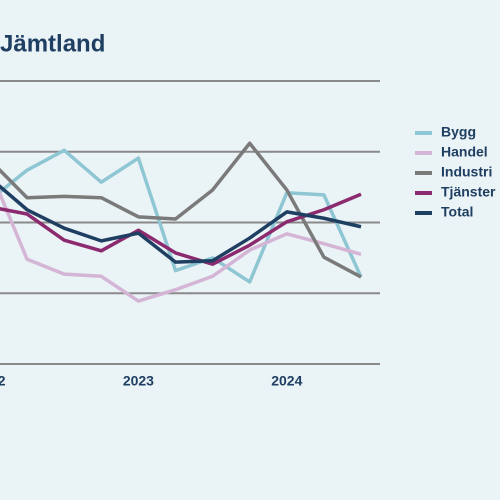 Image resolution: width=500 pixels, height=500 pixels. What do you see at coordinates (138, 381) in the screenshot?
I see `x-tick-label: 2023` at bounding box center [138, 381].